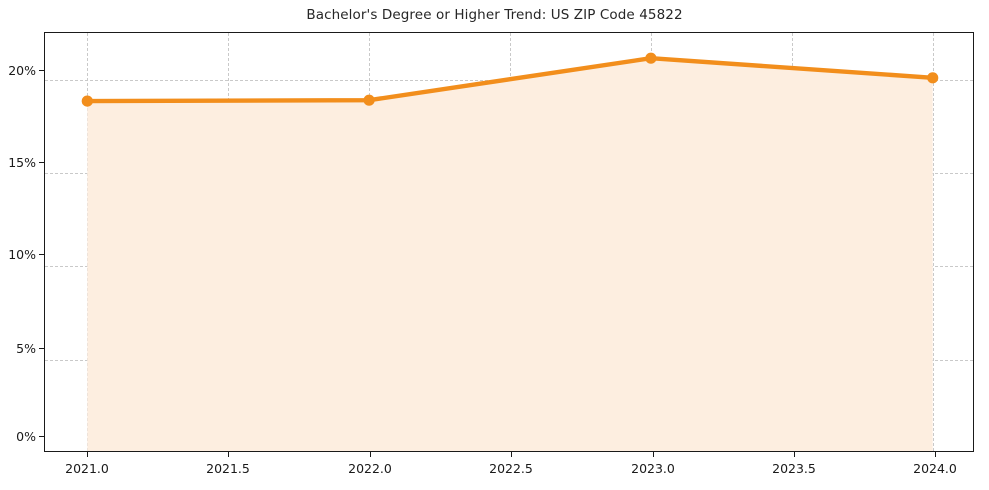  Describe the element at coordinates (933, 78) in the screenshot. I see `data-point-2024` at that location.